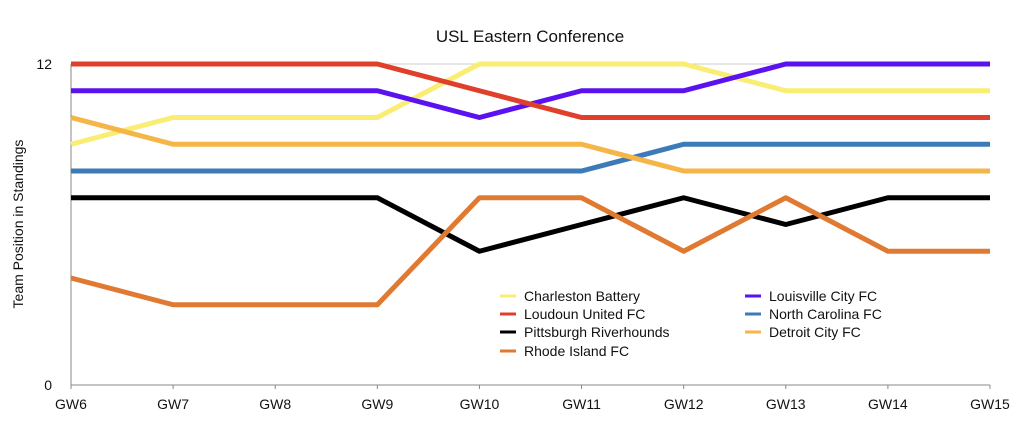 This screenshot has height=426, width=1024. What do you see at coordinates (44, 64) in the screenshot?
I see `y-tick-label: 12` at bounding box center [44, 64].